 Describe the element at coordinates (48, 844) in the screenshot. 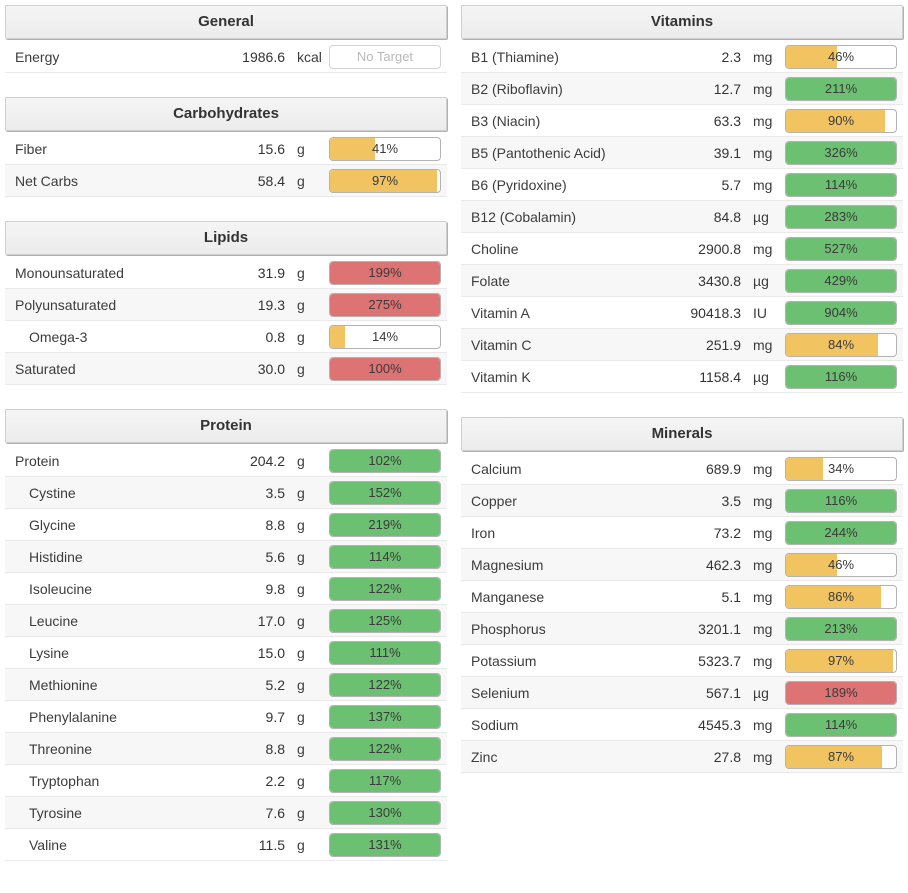

I see `nutrient-label: Valine` at that location.